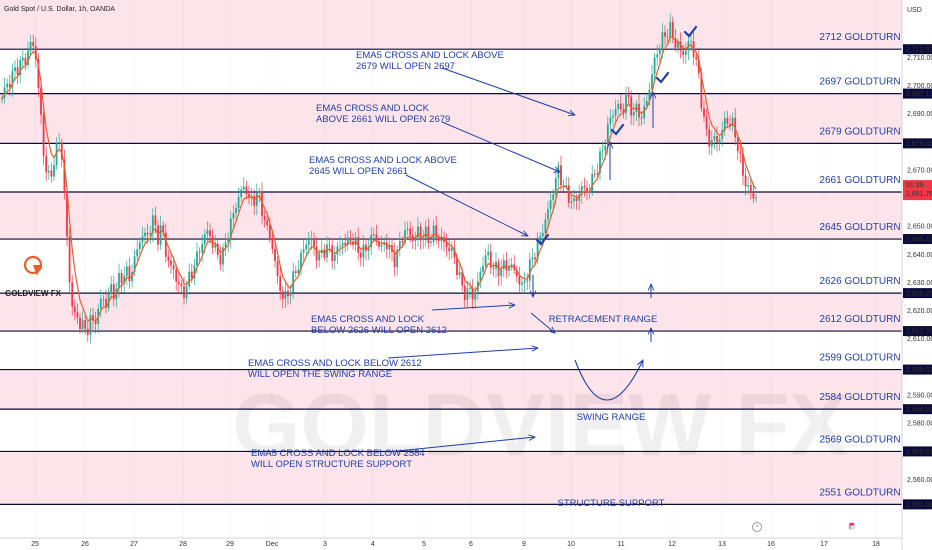 The width and height of the screenshot is (932, 550). What do you see at coordinates (325, 544) in the screenshot?
I see `date-tick-label: 3` at bounding box center [325, 544].